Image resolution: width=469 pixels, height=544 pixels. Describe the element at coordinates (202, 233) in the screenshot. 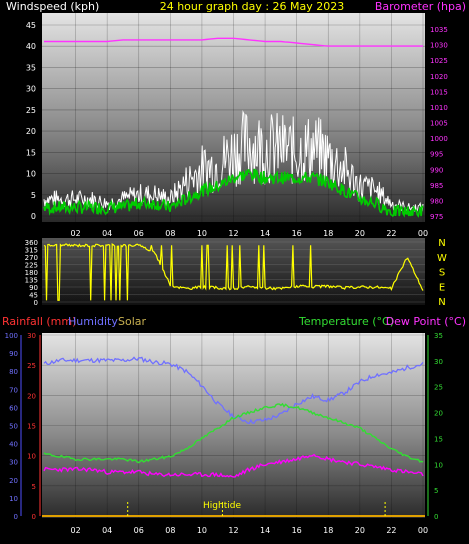

I see `wind-x-tick-label: 10` at that location.